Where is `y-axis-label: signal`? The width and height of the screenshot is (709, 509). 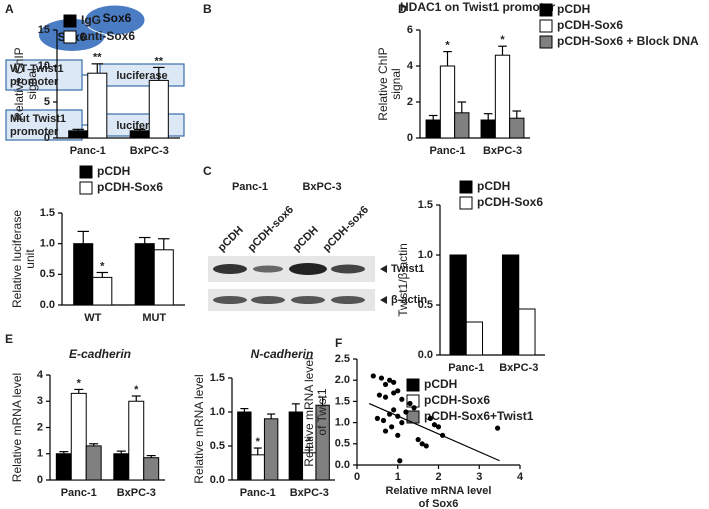 y-axis-label: signal is located at coordinates (32, 83).